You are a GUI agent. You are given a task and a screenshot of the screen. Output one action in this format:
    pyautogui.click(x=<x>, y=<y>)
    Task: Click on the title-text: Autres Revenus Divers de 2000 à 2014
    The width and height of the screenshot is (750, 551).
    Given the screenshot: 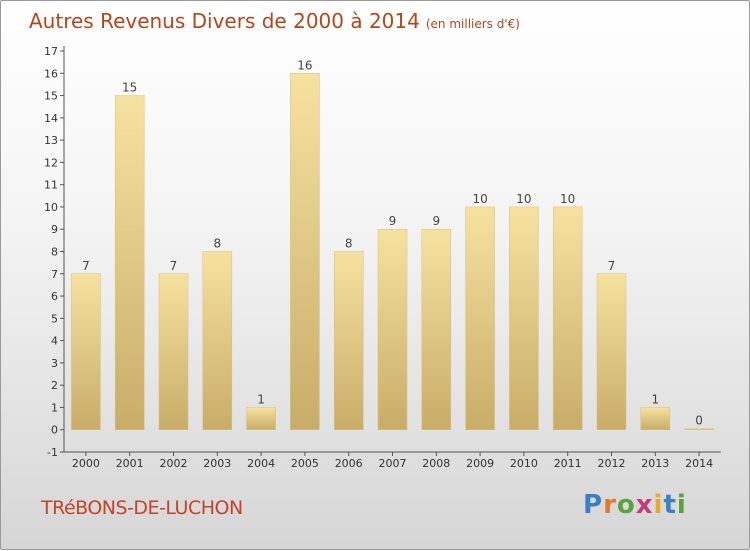 What is the action you would take?
    pyautogui.click(x=224, y=21)
    